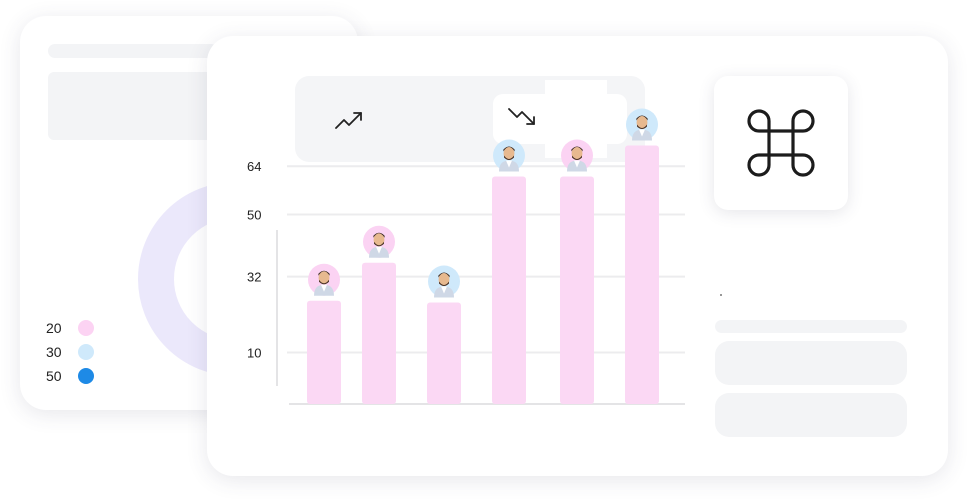  What do you see at coordinates (70, 352) in the screenshot?
I see `legend-item: 30` at bounding box center [70, 352].